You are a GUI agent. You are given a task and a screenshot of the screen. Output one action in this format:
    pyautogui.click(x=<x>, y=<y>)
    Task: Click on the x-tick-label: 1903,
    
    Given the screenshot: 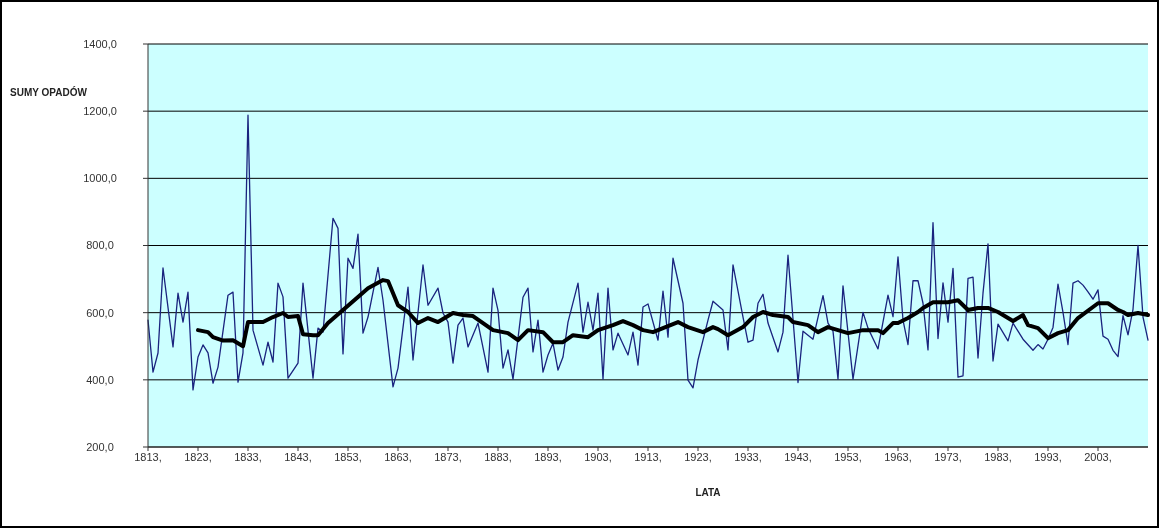 What is the action you would take?
    pyautogui.click(x=598, y=456)
    